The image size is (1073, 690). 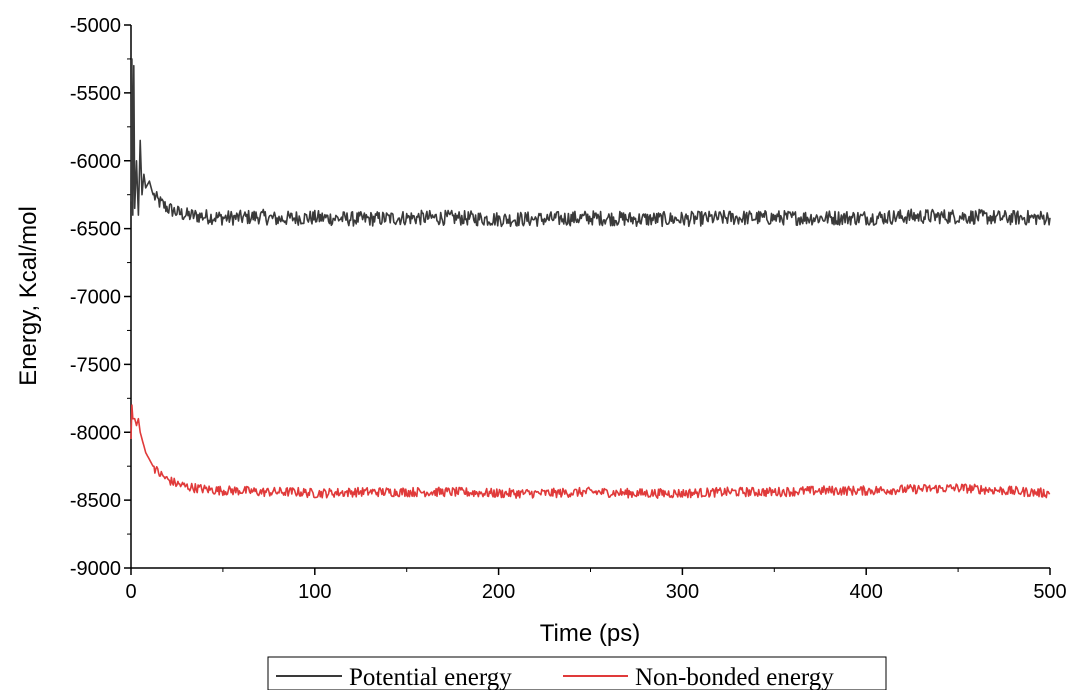 I want to click on y-tick-label: -6500, so click(x=95, y=230).